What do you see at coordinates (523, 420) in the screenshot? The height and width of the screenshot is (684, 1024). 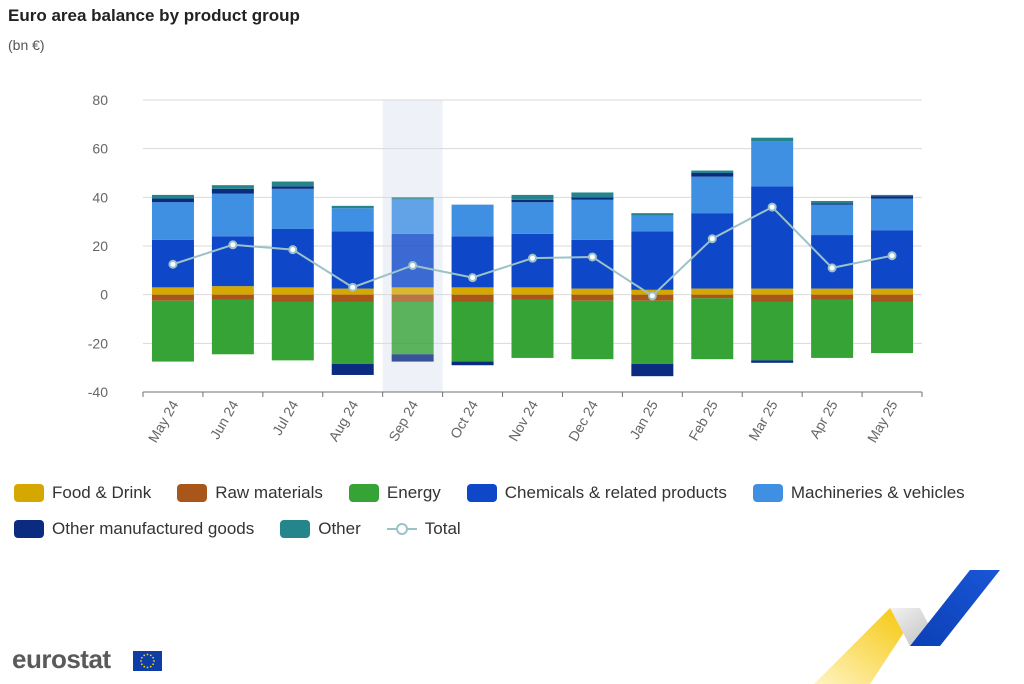 I see `x-tick-label: Nov 24` at bounding box center [523, 420].